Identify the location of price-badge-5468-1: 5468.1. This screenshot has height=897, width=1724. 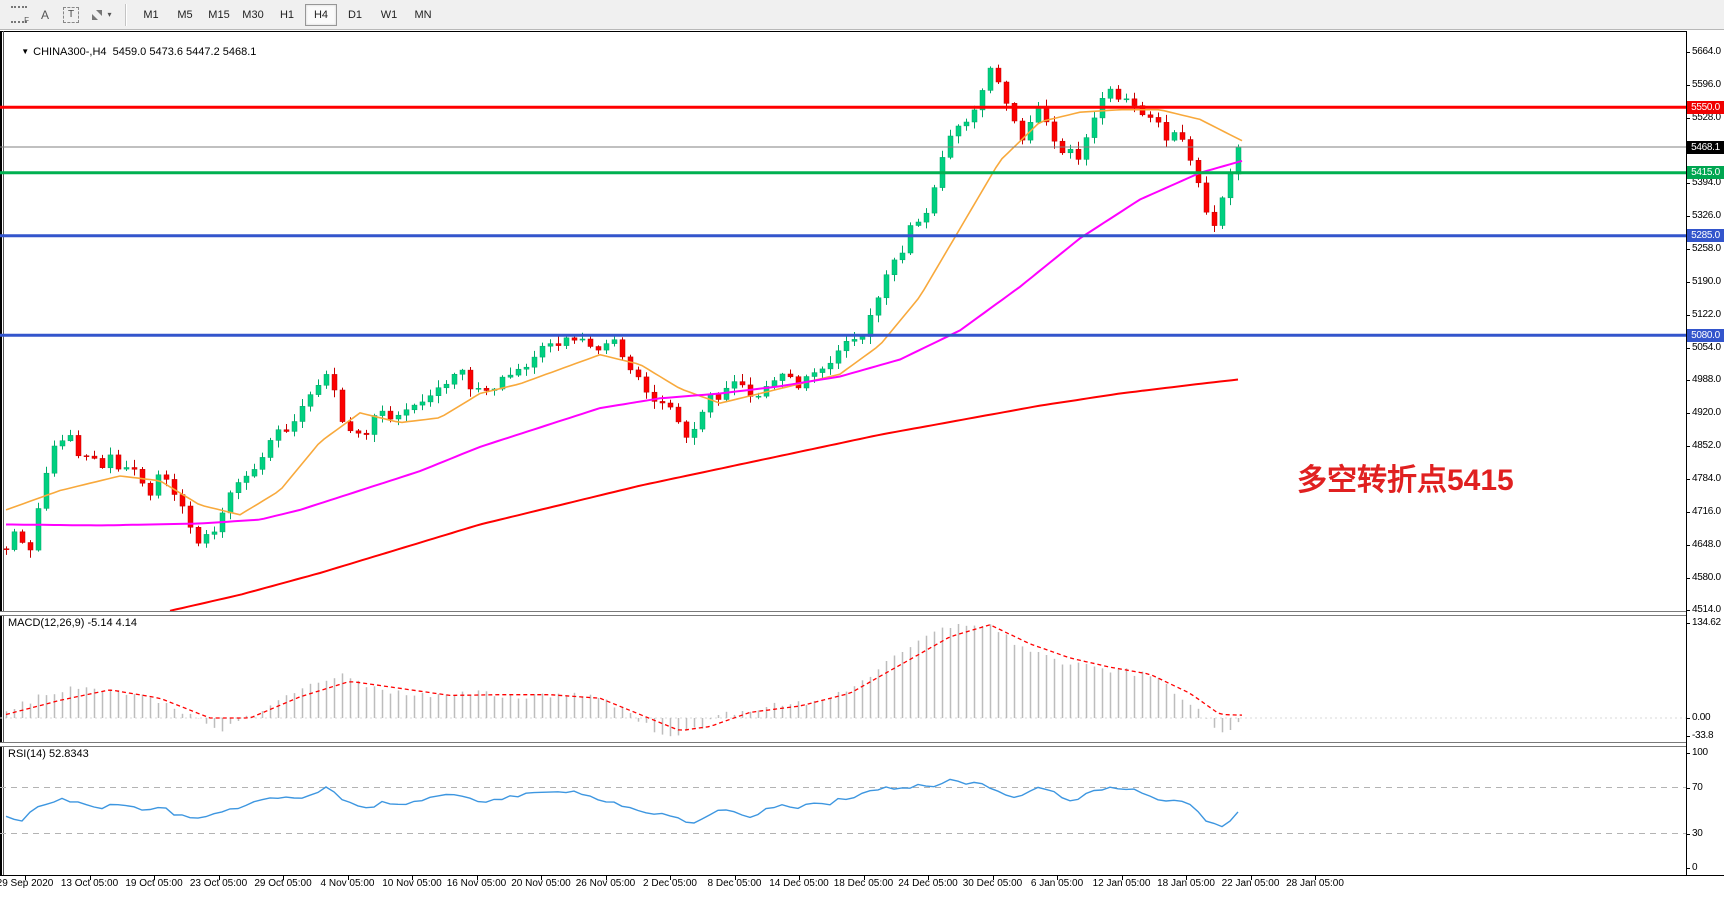
(1705, 147).